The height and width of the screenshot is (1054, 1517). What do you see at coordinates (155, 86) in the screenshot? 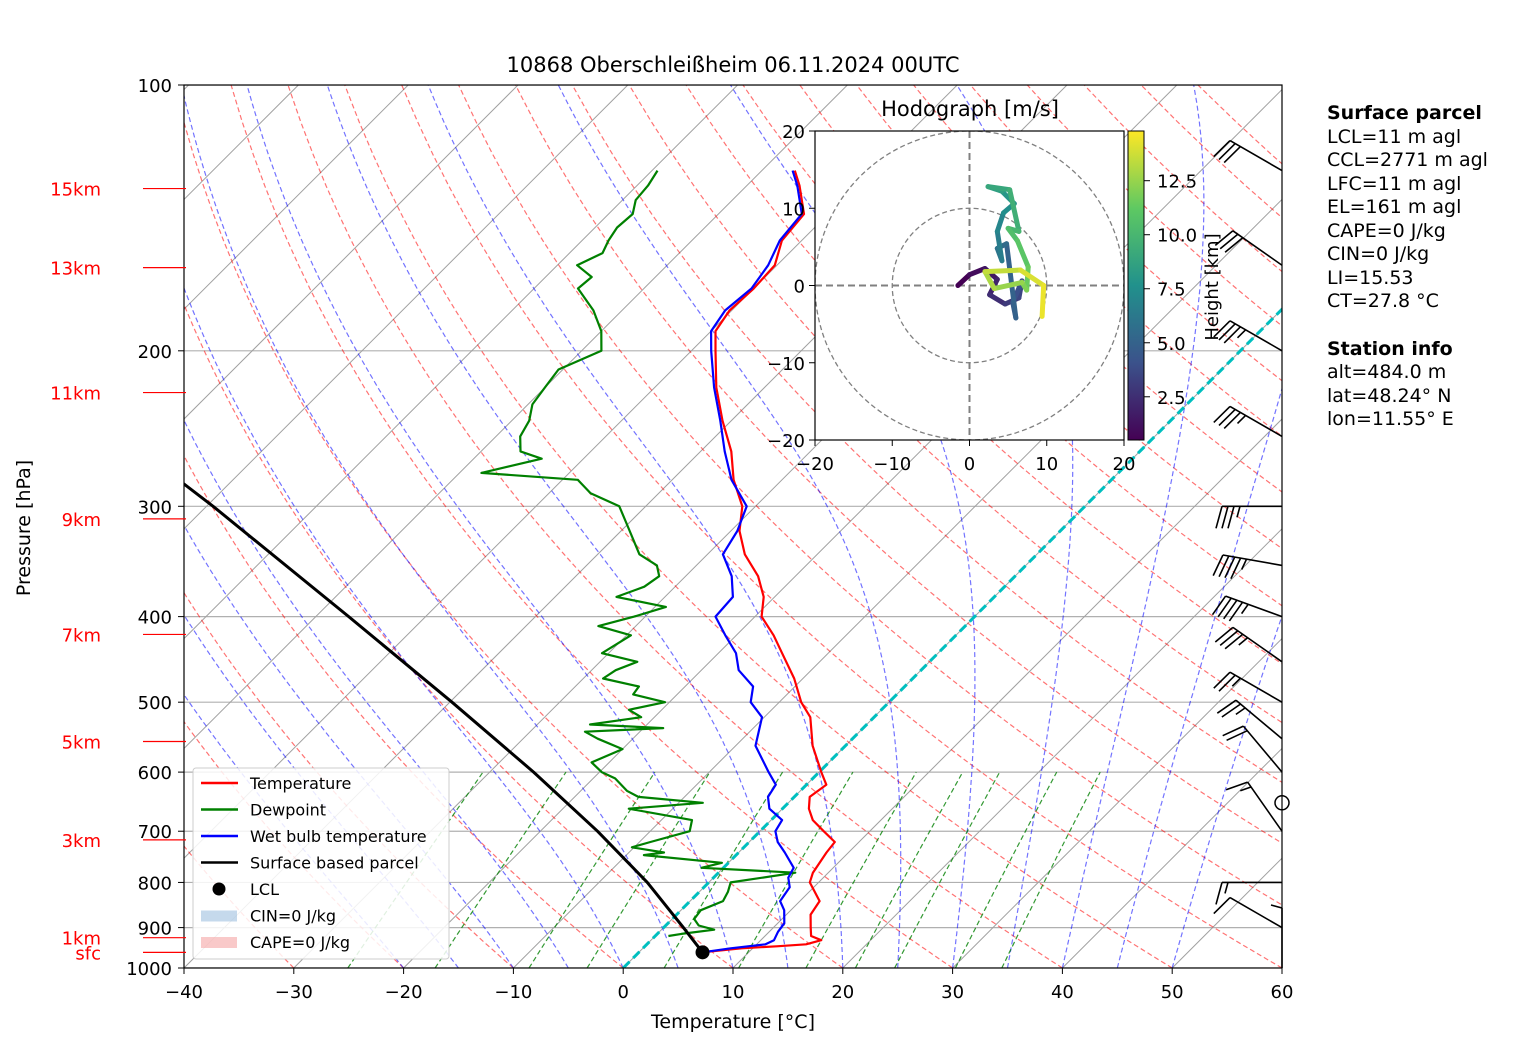
I see `y-tick-label: 100` at bounding box center [155, 86].